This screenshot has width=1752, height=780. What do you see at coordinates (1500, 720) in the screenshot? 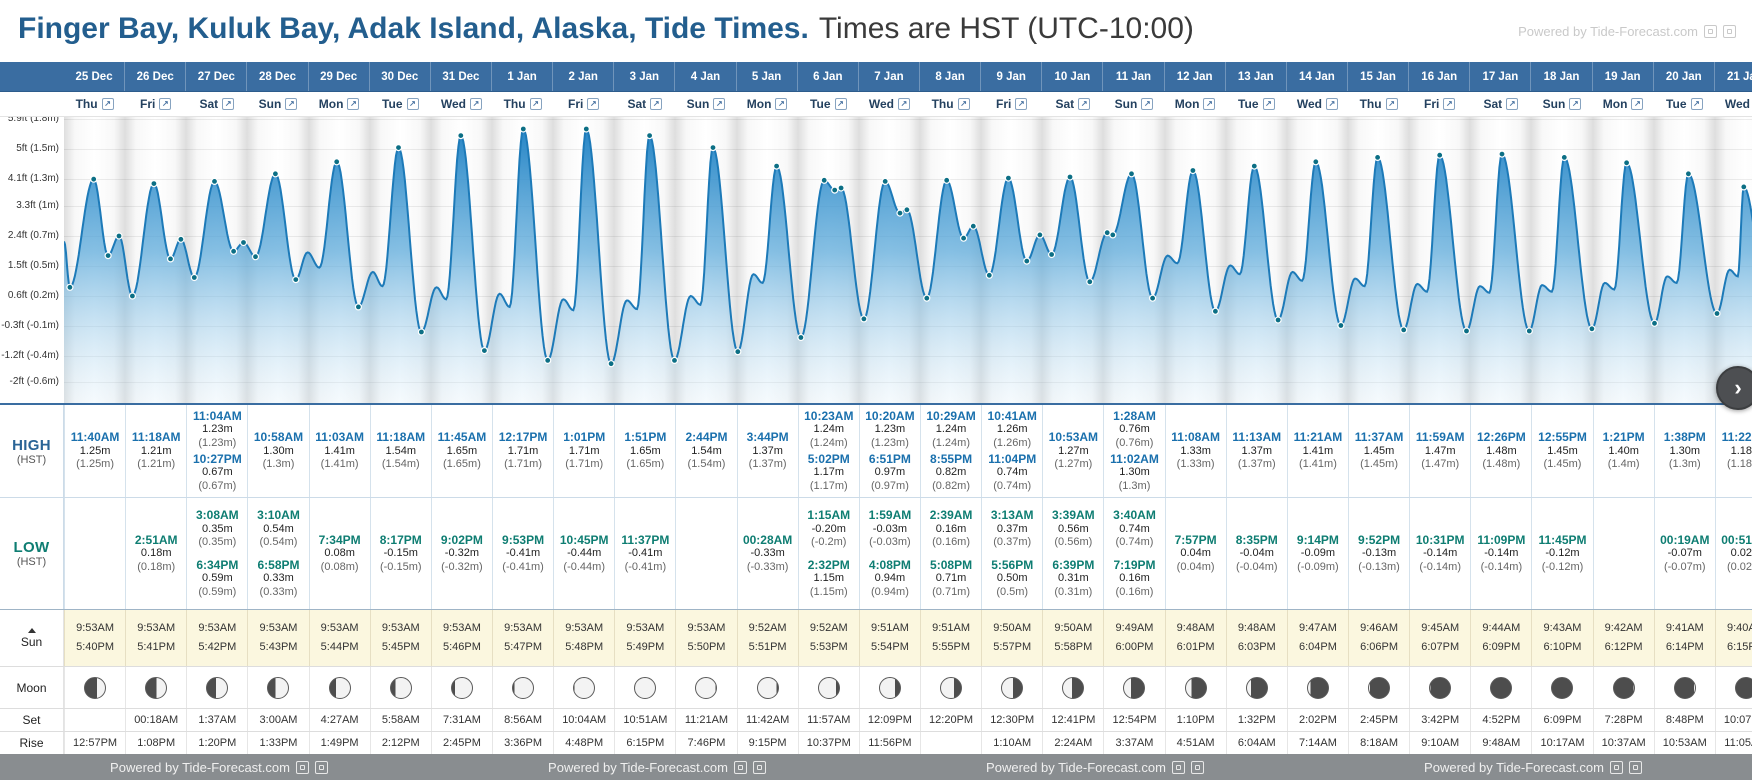
I see `moonset-cell: 4:52PM` at bounding box center [1500, 720].